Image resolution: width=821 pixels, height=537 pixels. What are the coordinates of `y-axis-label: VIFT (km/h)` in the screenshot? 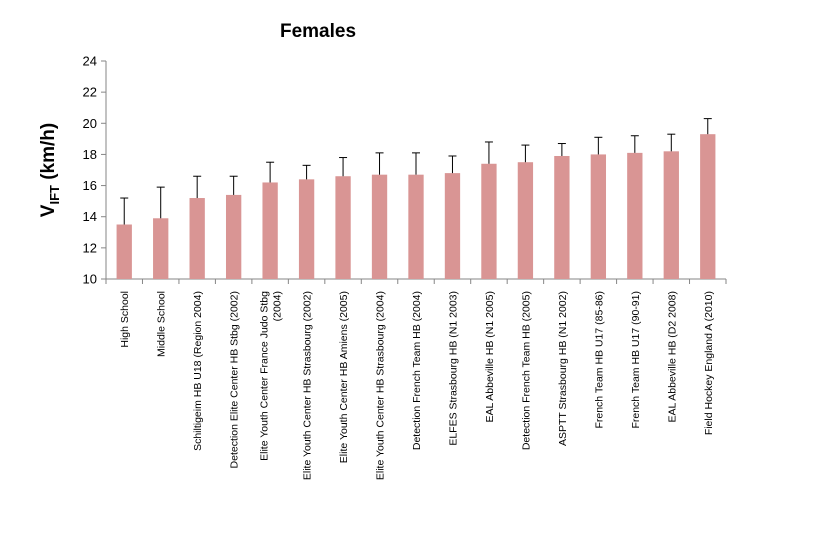 It's located at (50, 170).